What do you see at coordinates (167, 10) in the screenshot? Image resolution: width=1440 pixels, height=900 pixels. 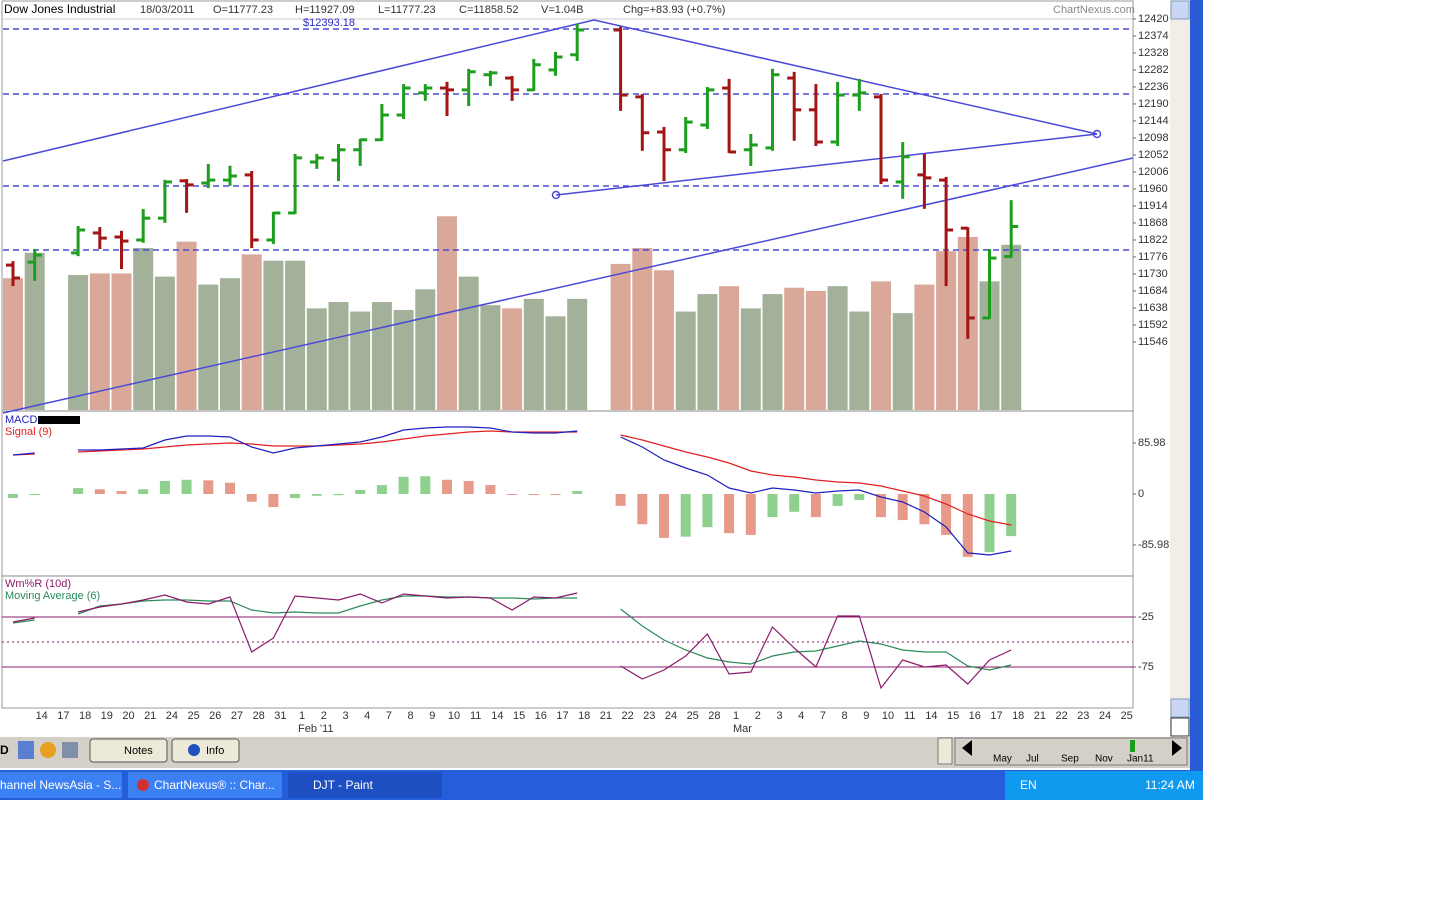 I see `header-field: 18/03/2011` at bounding box center [167, 10].